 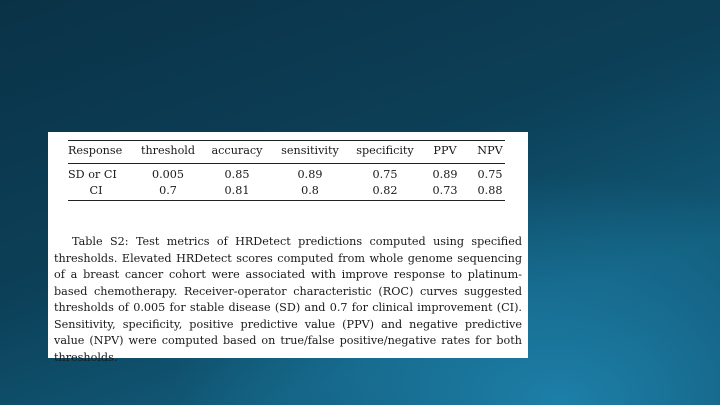 I want to click on row1-accuracy: 0.85, so click(x=237, y=174).